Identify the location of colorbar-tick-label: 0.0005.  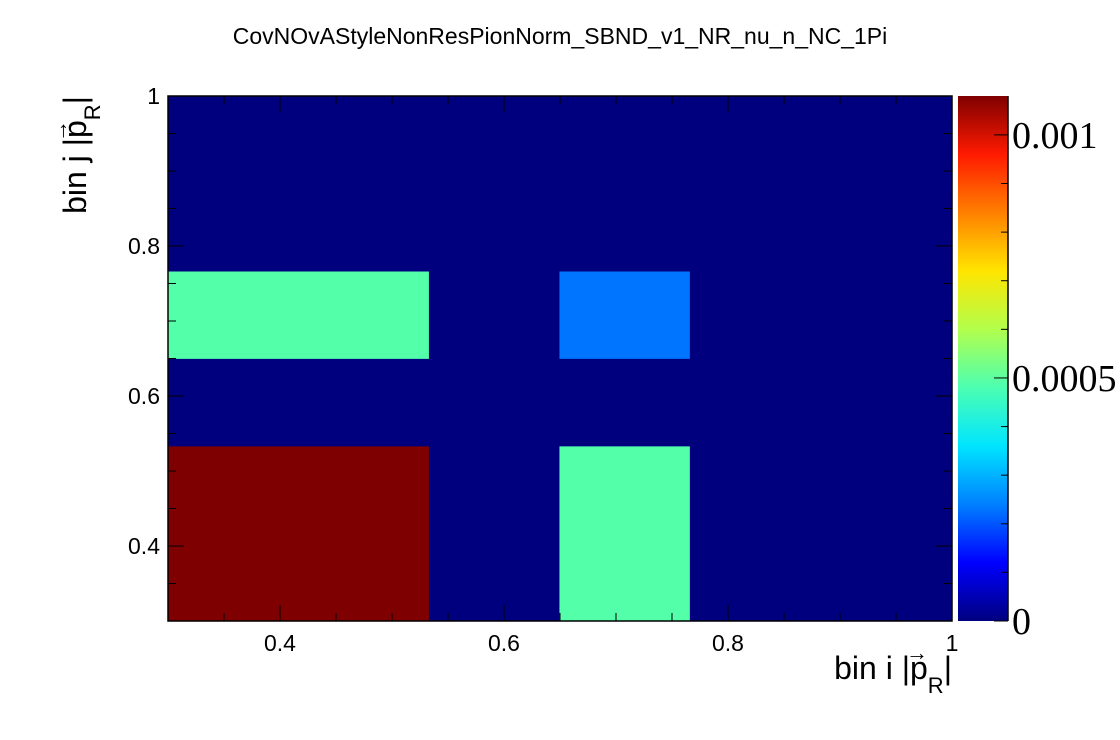
(1064, 379).